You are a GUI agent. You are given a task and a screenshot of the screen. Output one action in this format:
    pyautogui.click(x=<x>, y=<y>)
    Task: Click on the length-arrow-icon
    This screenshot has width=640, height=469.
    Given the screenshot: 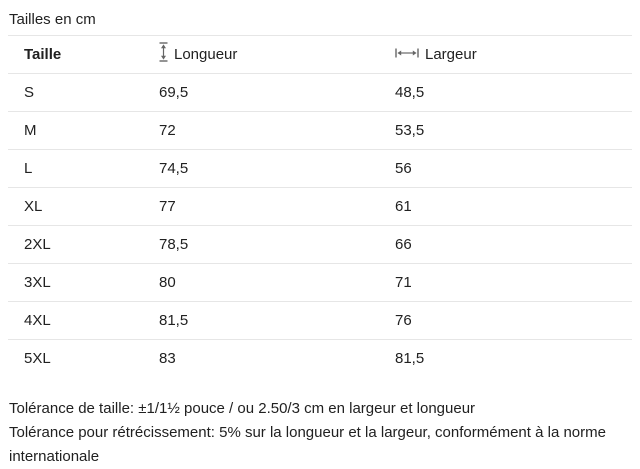 What is the action you would take?
    pyautogui.click(x=163, y=53)
    